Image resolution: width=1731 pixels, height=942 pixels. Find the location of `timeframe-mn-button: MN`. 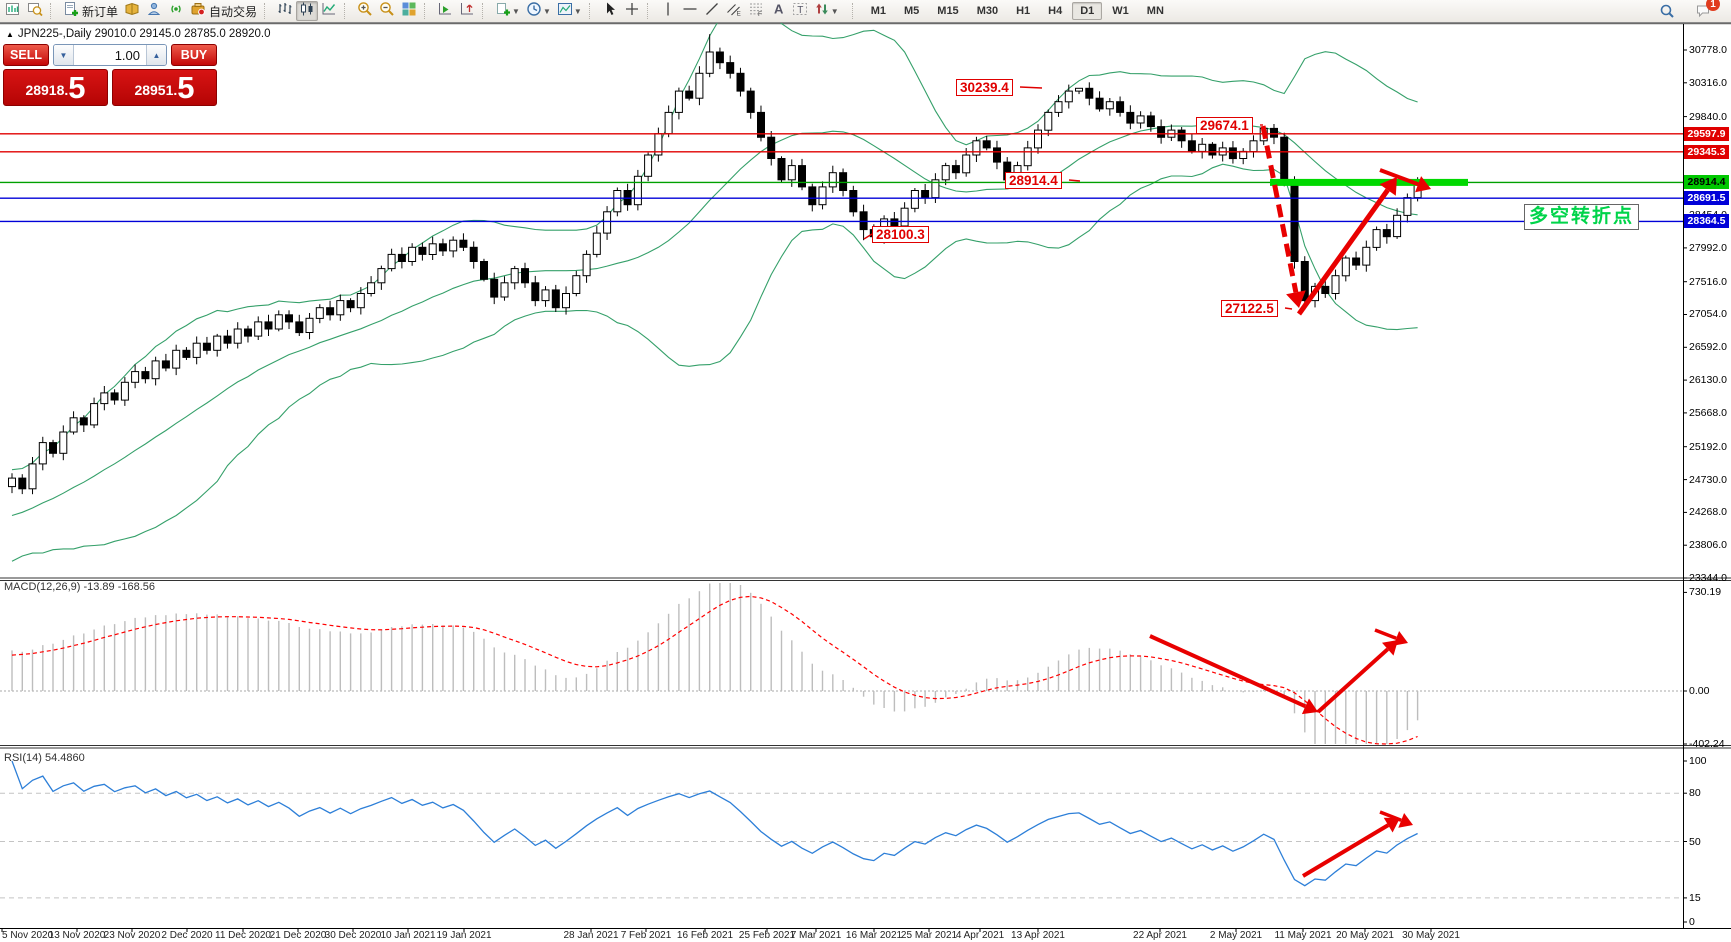

timeframe-mn-button: MN is located at coordinates (1155, 11).